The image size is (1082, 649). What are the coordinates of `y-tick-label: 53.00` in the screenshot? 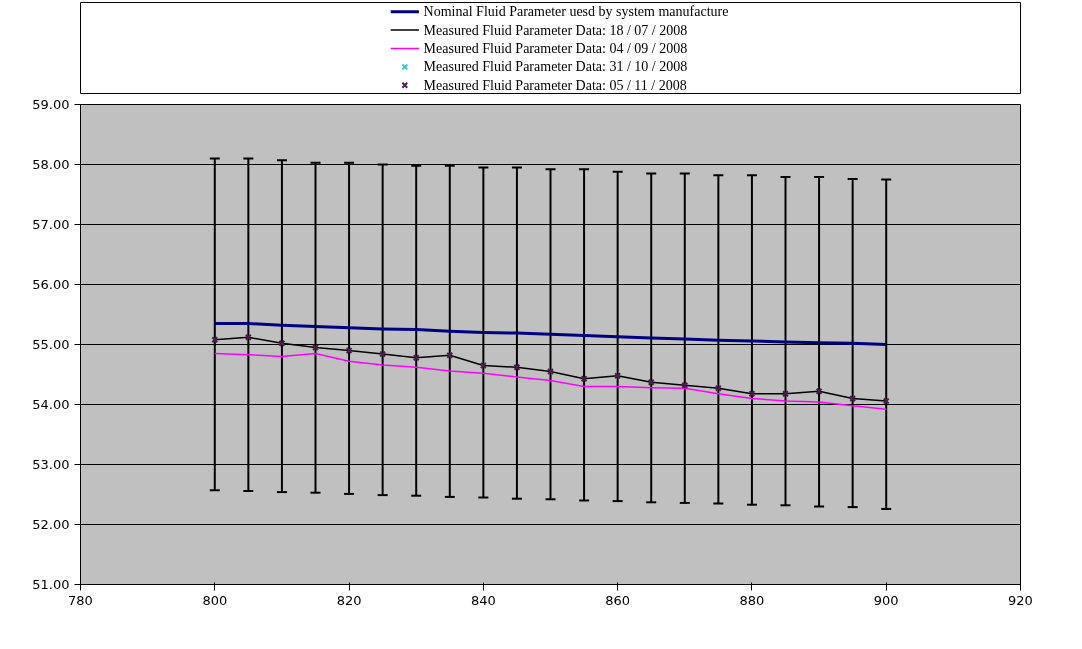 It's located at (51, 464).